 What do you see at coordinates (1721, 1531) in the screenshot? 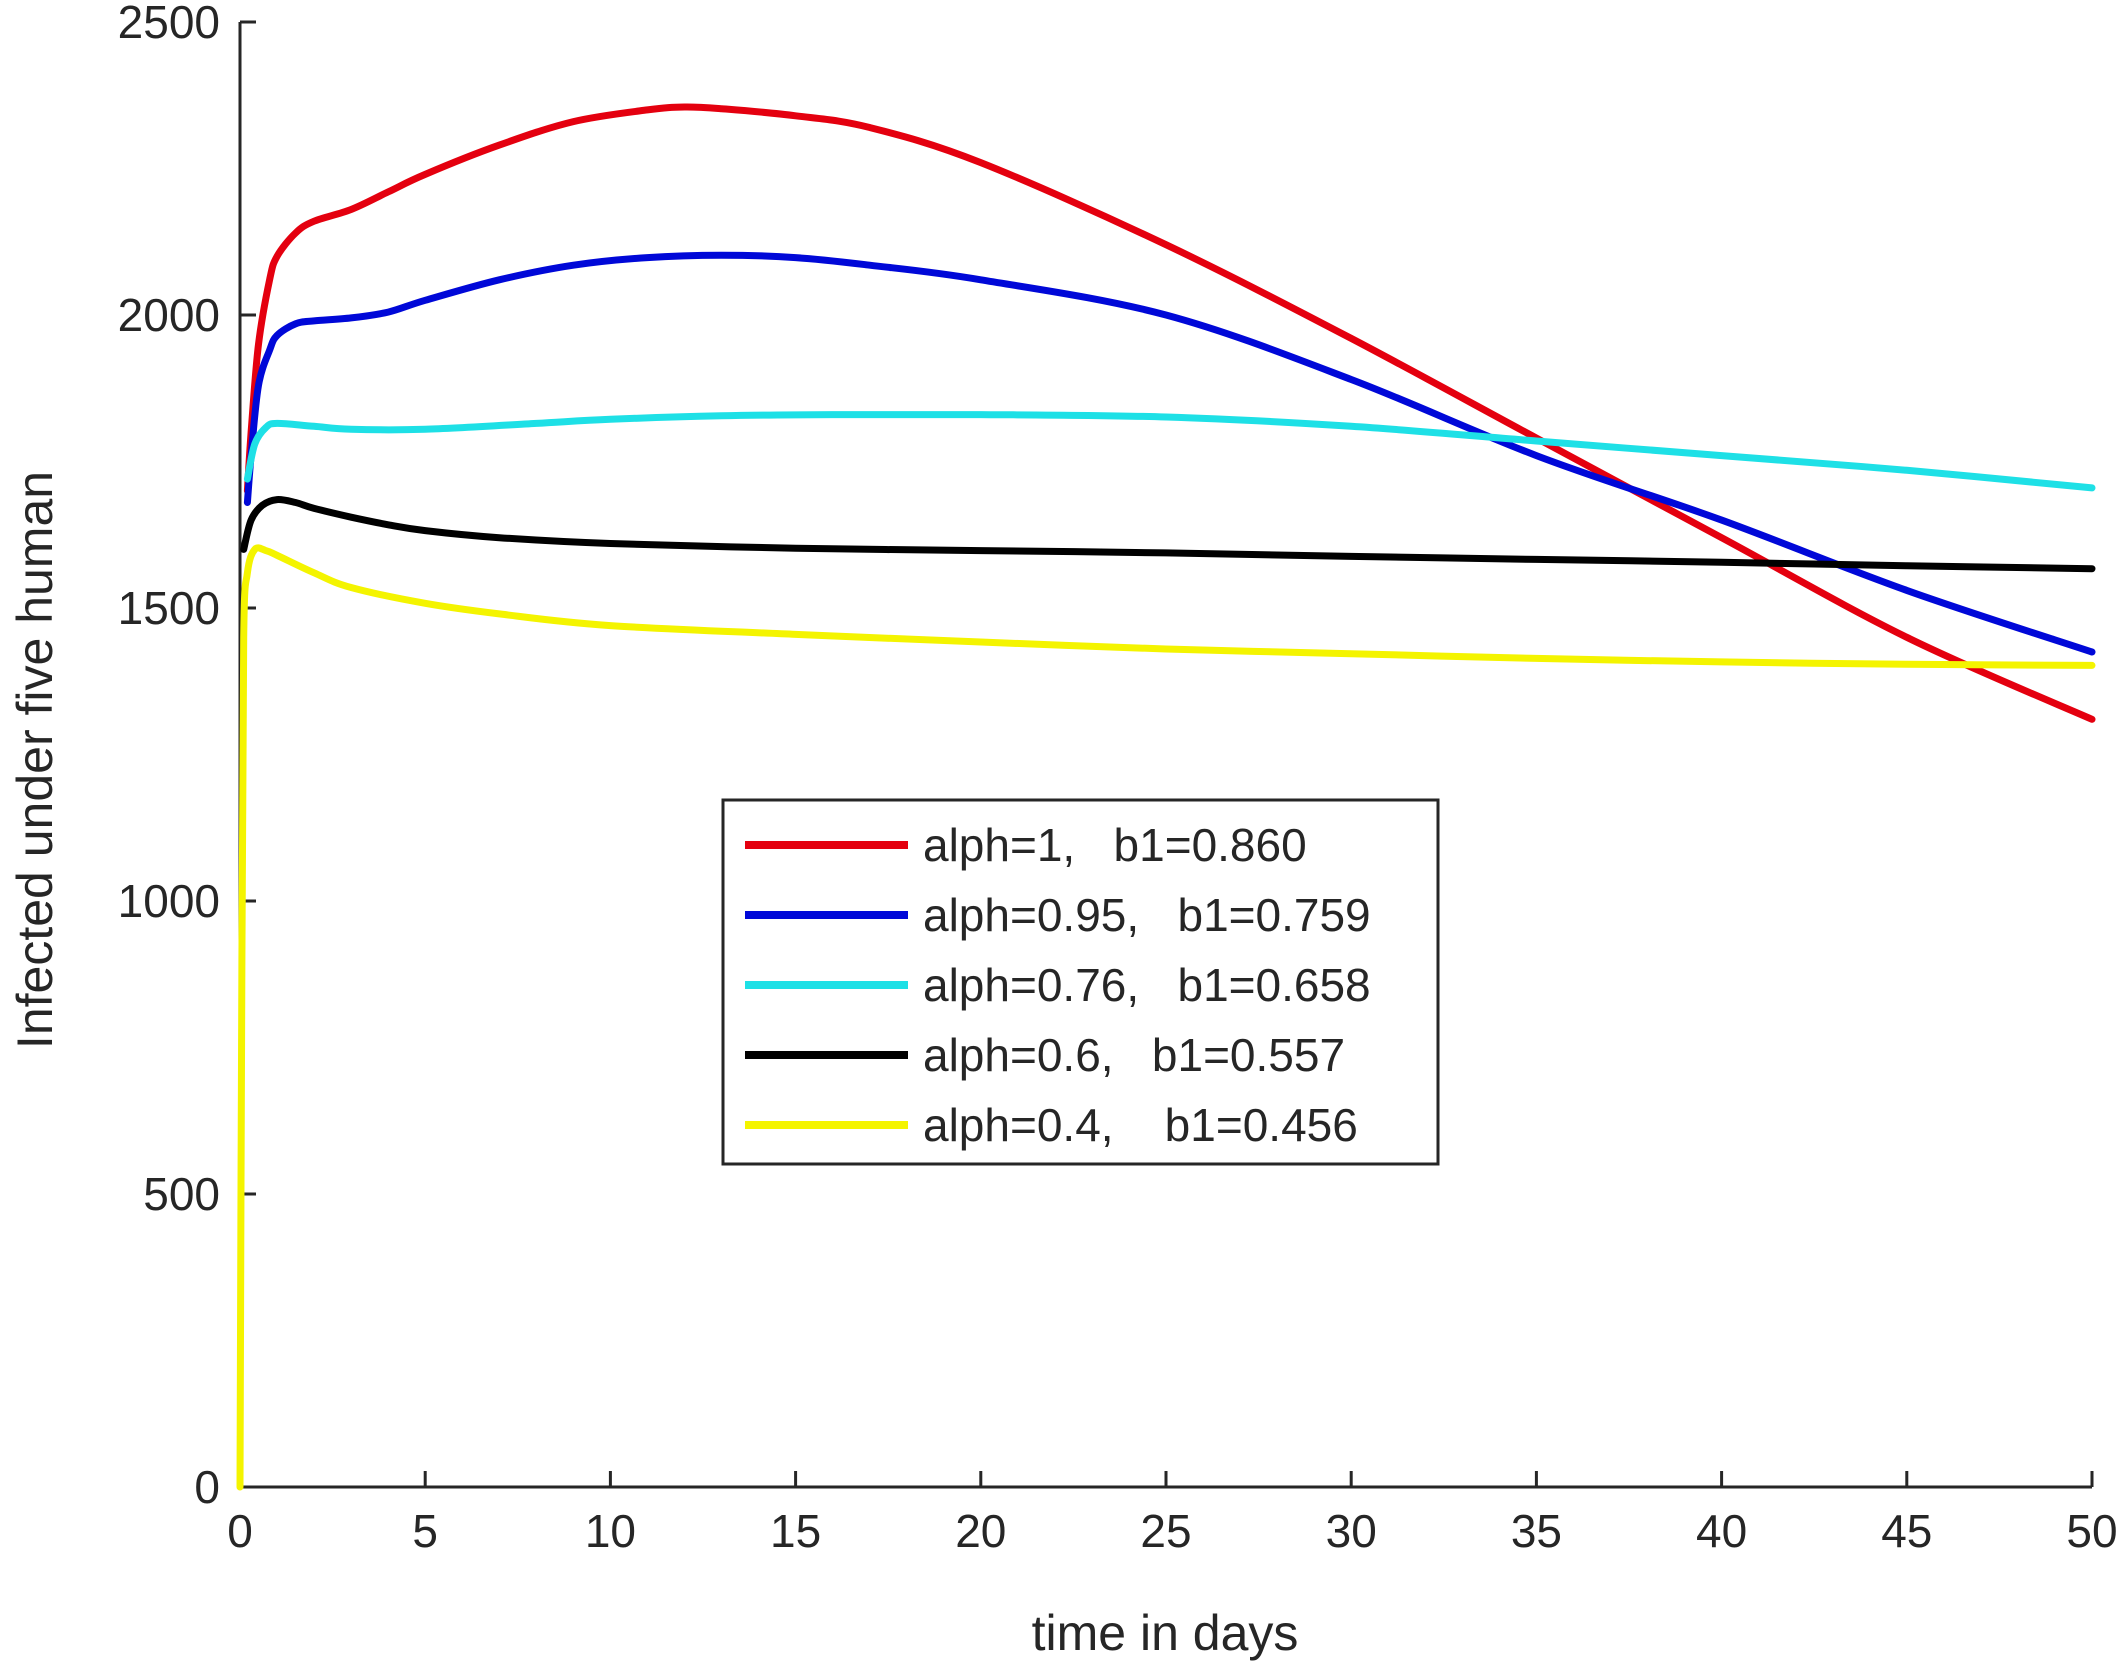
I see `x-tick-label: 40` at bounding box center [1721, 1531].